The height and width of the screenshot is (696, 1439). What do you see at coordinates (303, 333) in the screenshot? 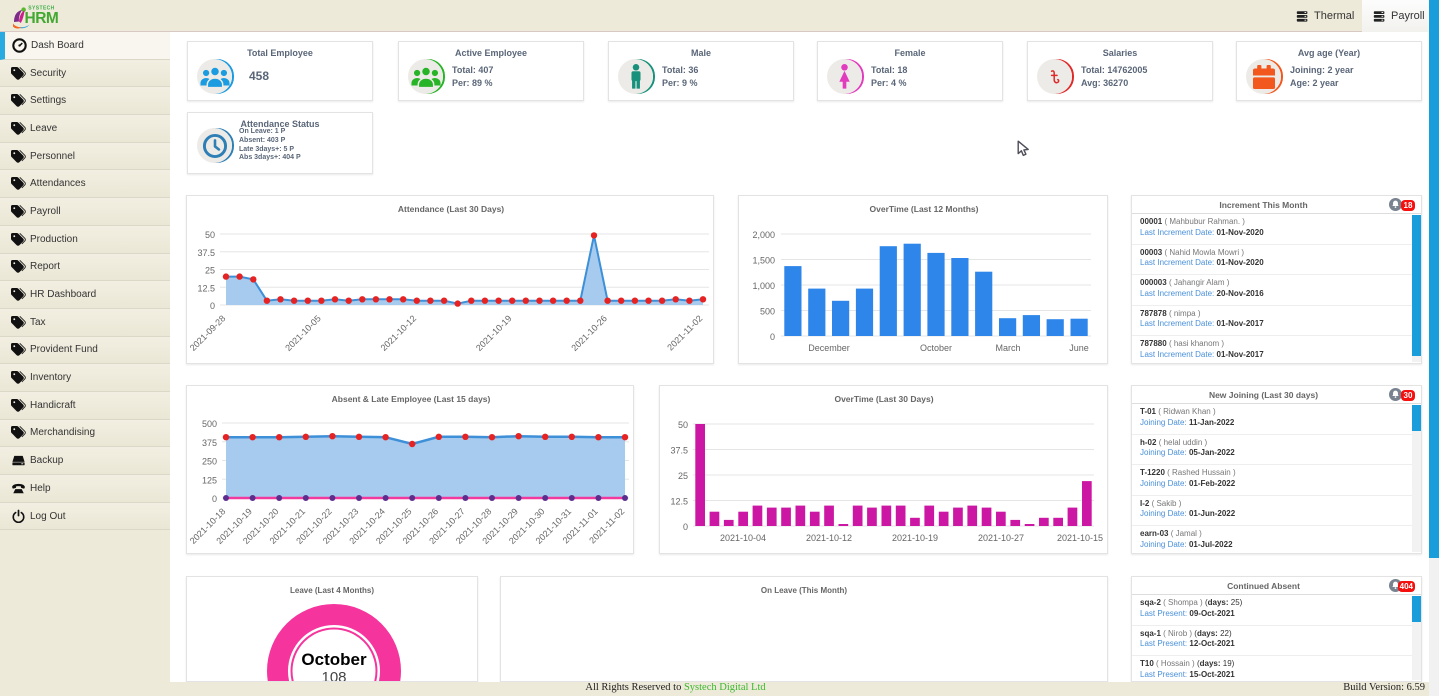
I see `svg-text: 2021-10-05` at bounding box center [303, 333].